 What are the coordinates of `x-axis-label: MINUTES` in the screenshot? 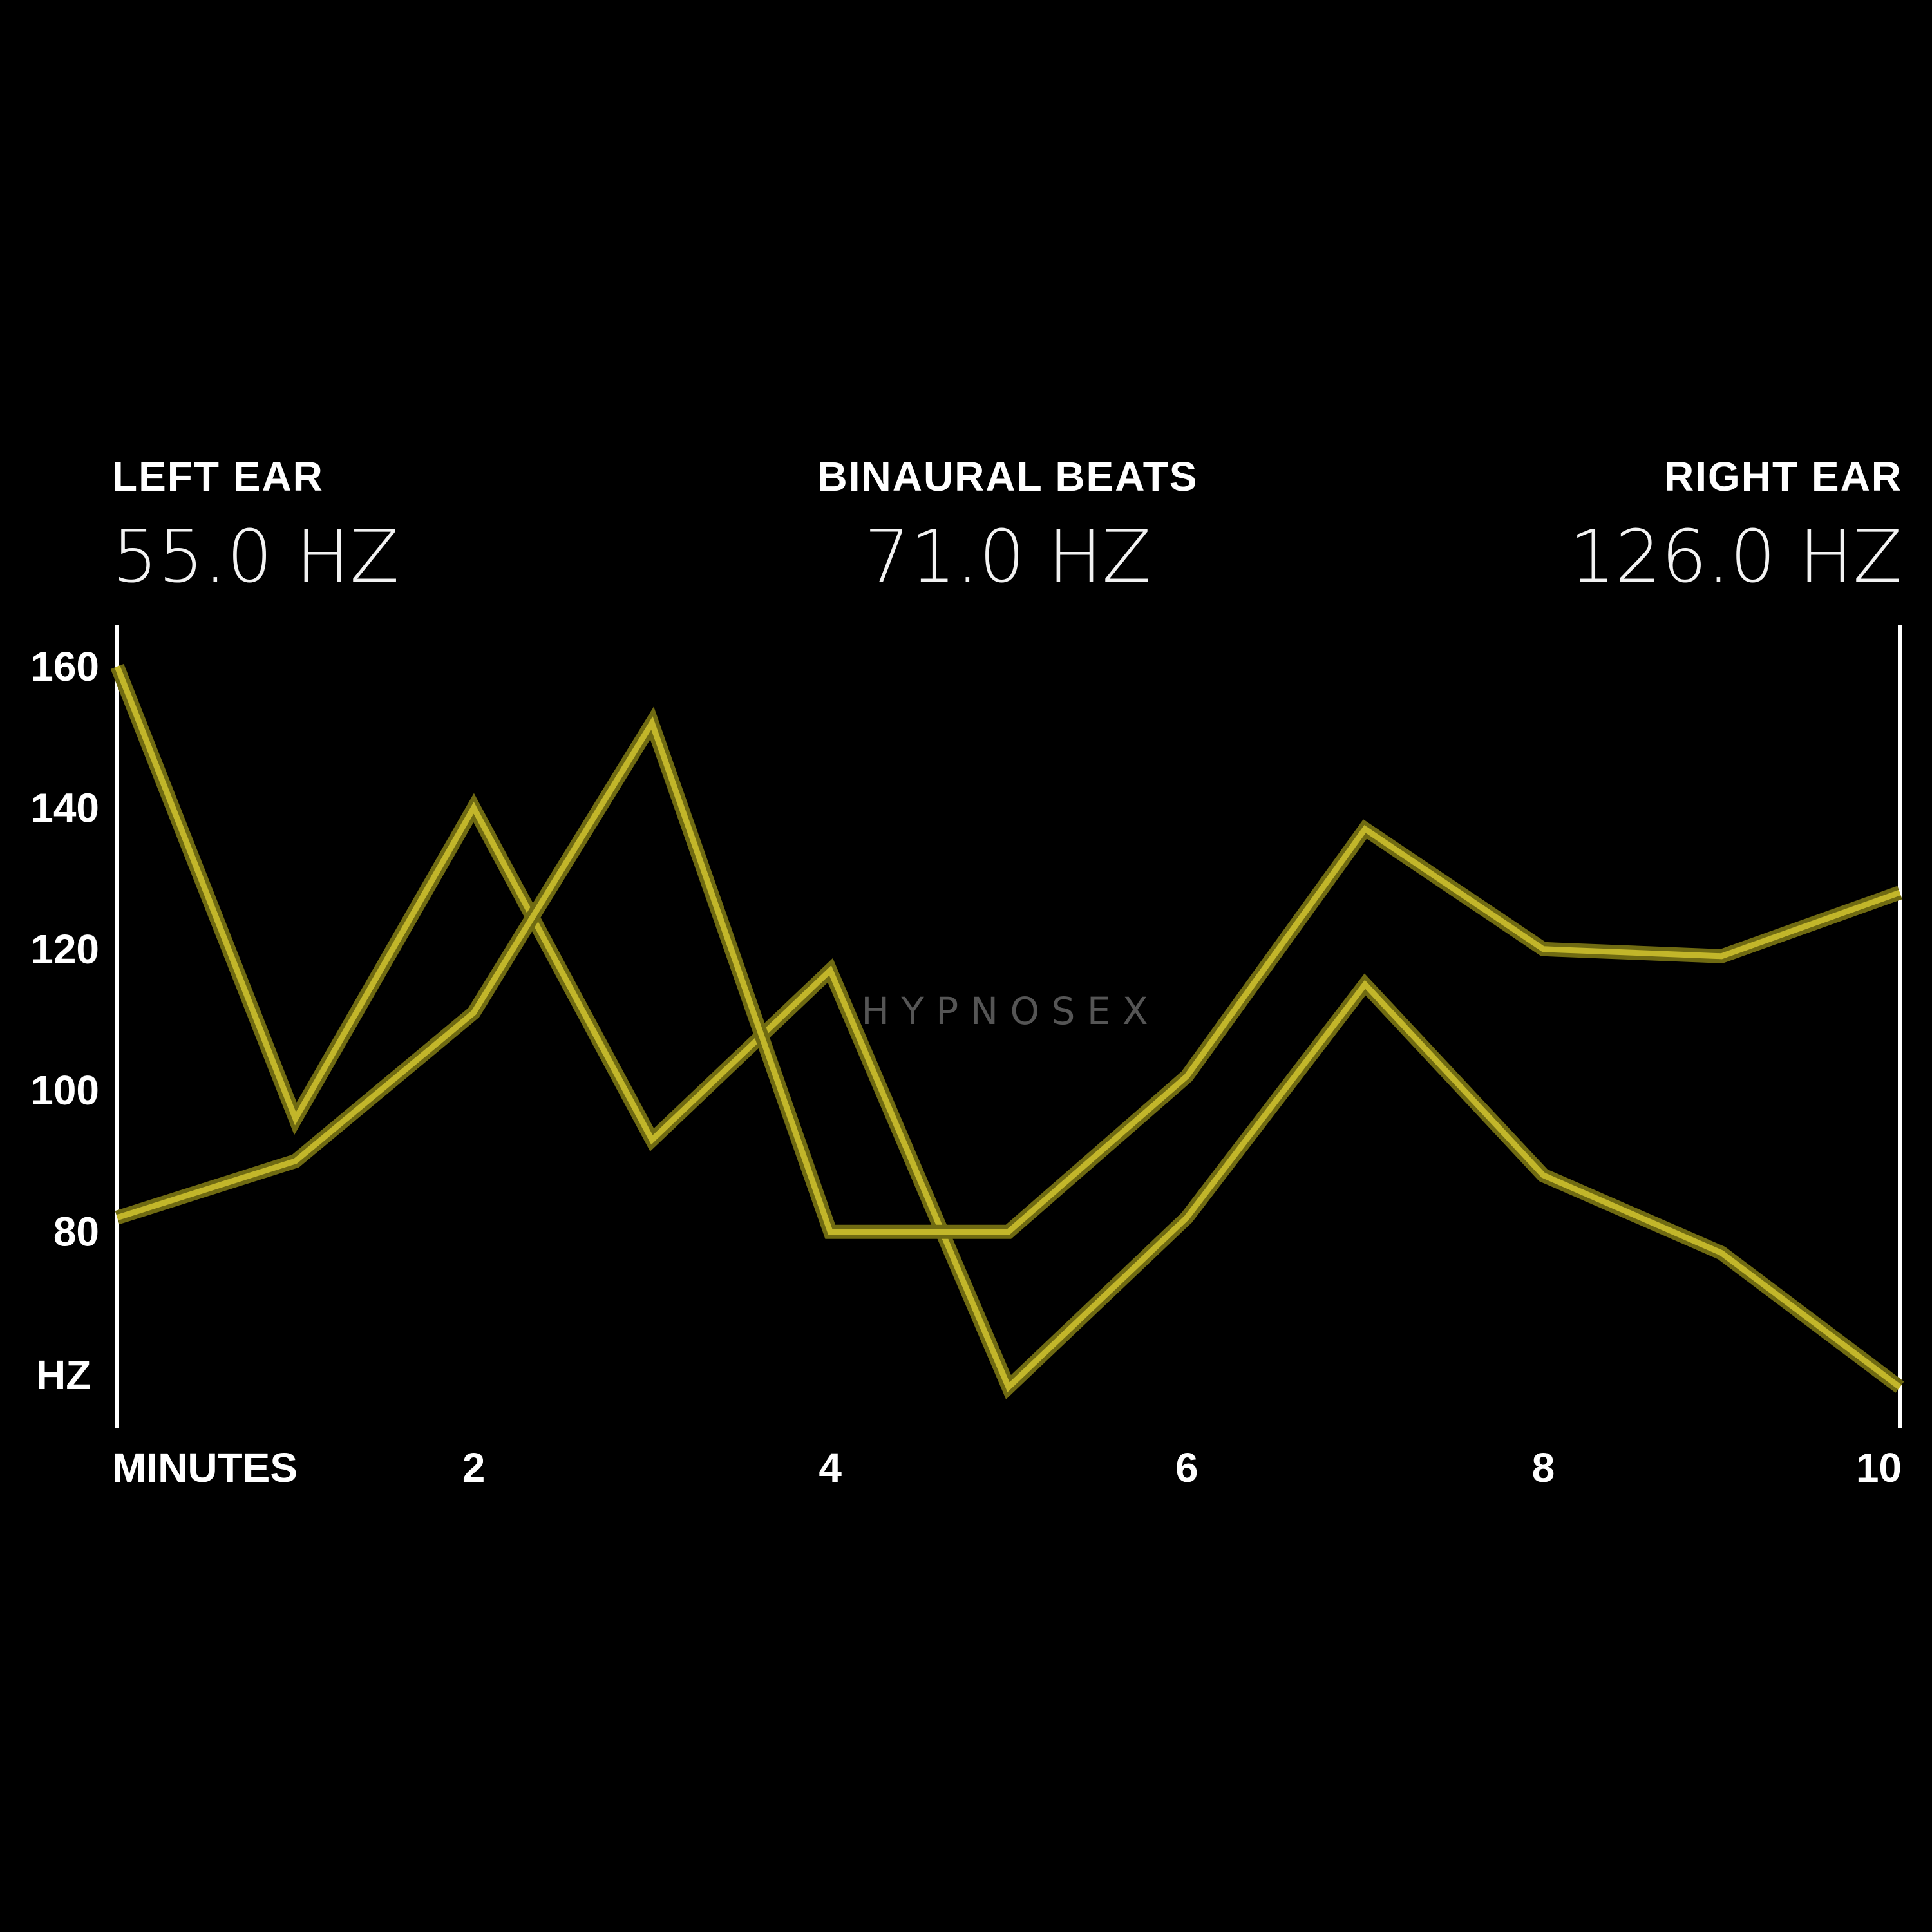 It's located at (205, 1467).